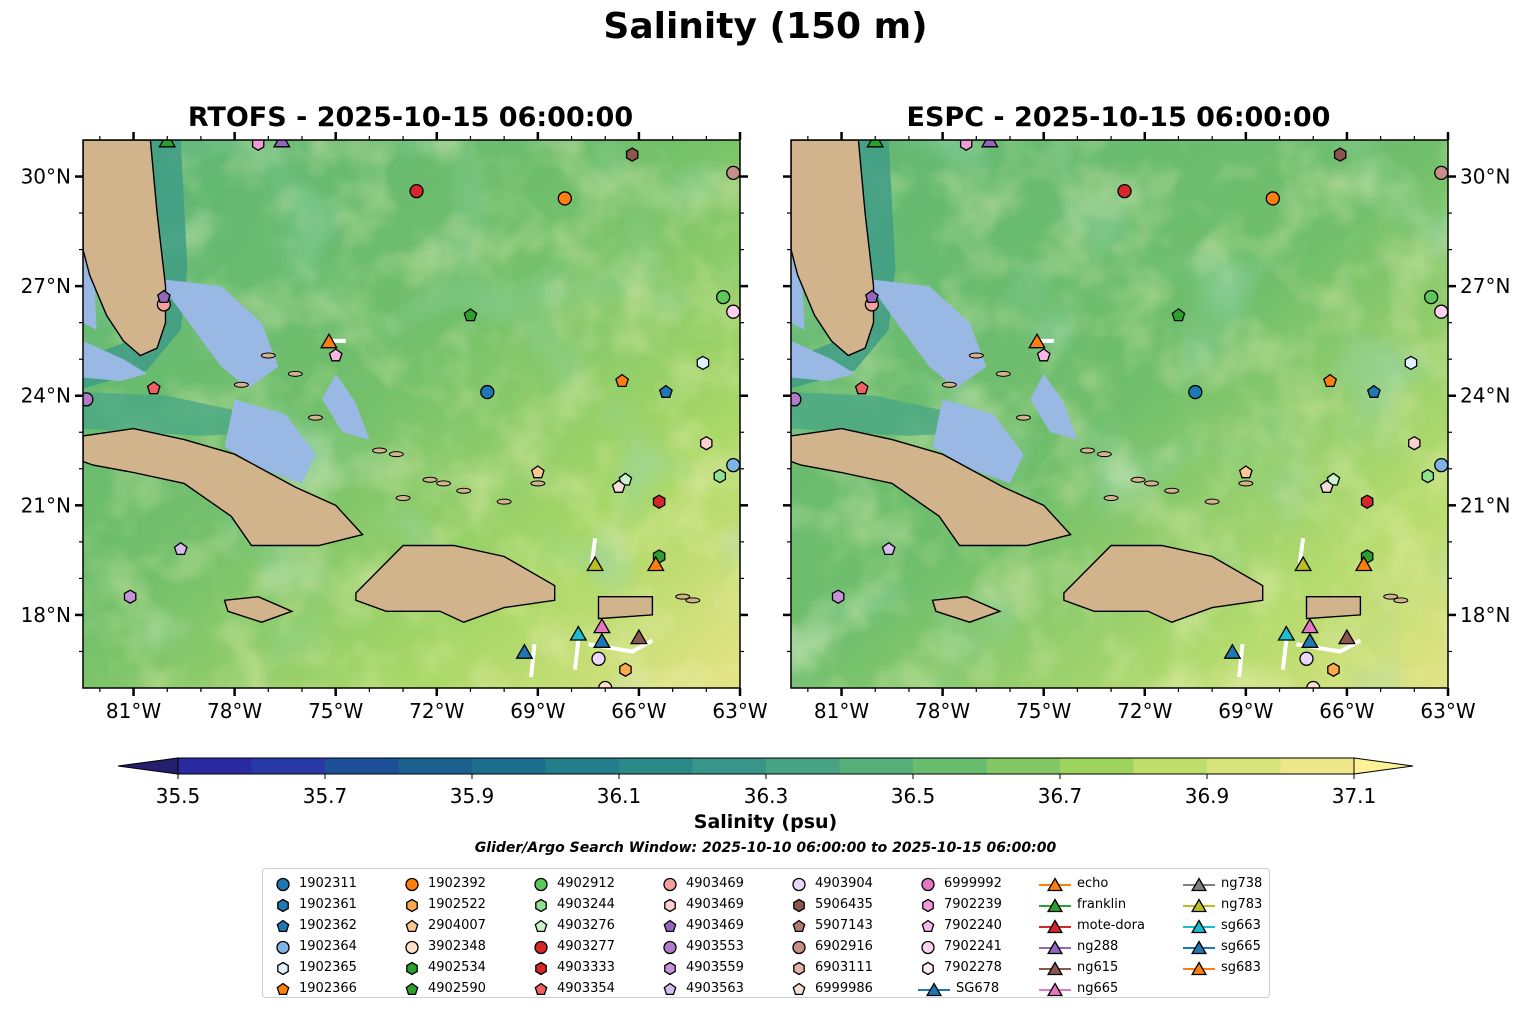  What do you see at coordinates (1383, 766) in the screenshot?
I see `colorbar-extend-high` at bounding box center [1383, 766].